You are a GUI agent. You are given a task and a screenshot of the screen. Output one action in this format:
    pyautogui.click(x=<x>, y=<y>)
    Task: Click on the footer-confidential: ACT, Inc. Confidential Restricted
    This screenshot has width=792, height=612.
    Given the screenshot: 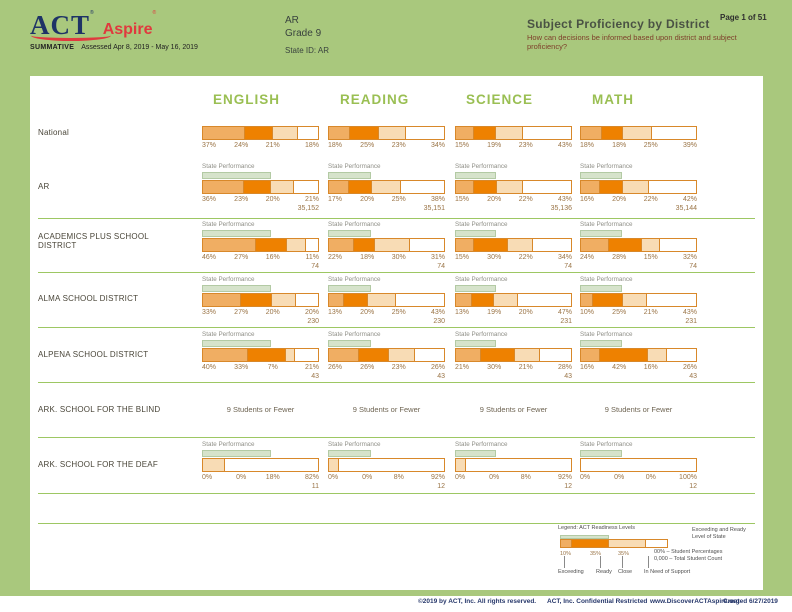 What is the action you would take?
    pyautogui.click(x=597, y=601)
    